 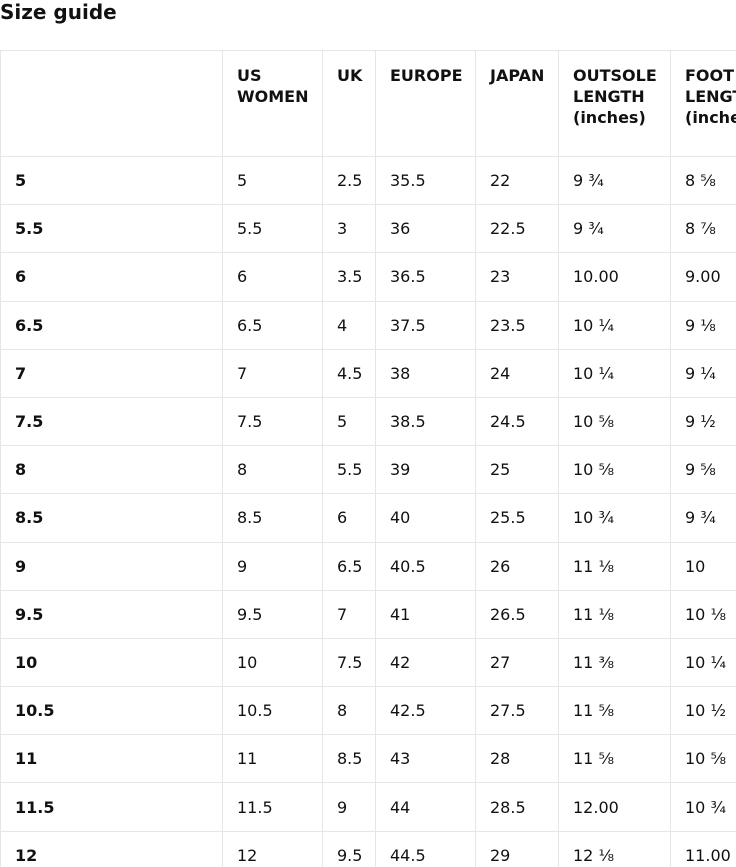 What do you see at coordinates (703, 180) in the screenshot?
I see `table-cell: 8 ⅝` at bounding box center [703, 180].